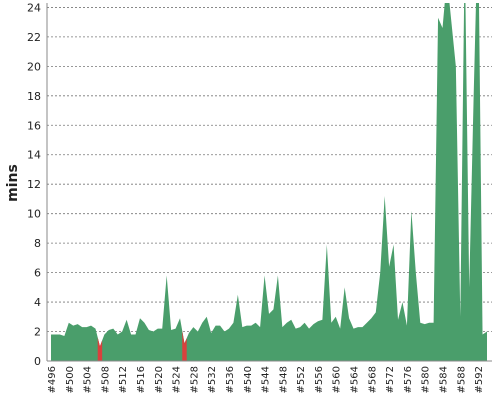 The height and width of the screenshot is (400, 500). I want to click on x-tick-label: #532, so click(212, 379).